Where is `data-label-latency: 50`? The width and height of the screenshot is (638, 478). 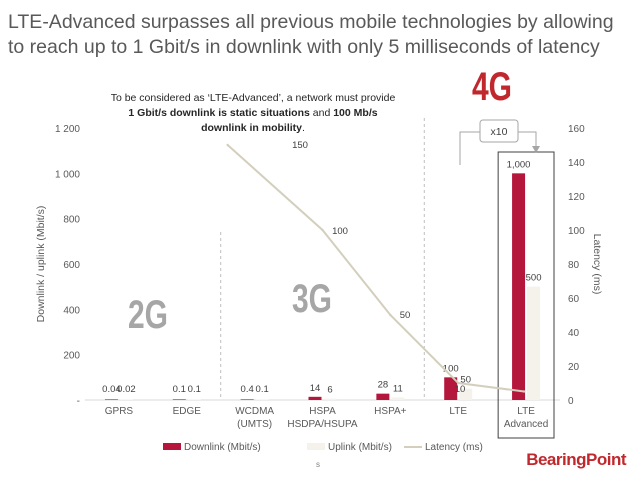 data-label-latency: 50 is located at coordinates (405, 315).